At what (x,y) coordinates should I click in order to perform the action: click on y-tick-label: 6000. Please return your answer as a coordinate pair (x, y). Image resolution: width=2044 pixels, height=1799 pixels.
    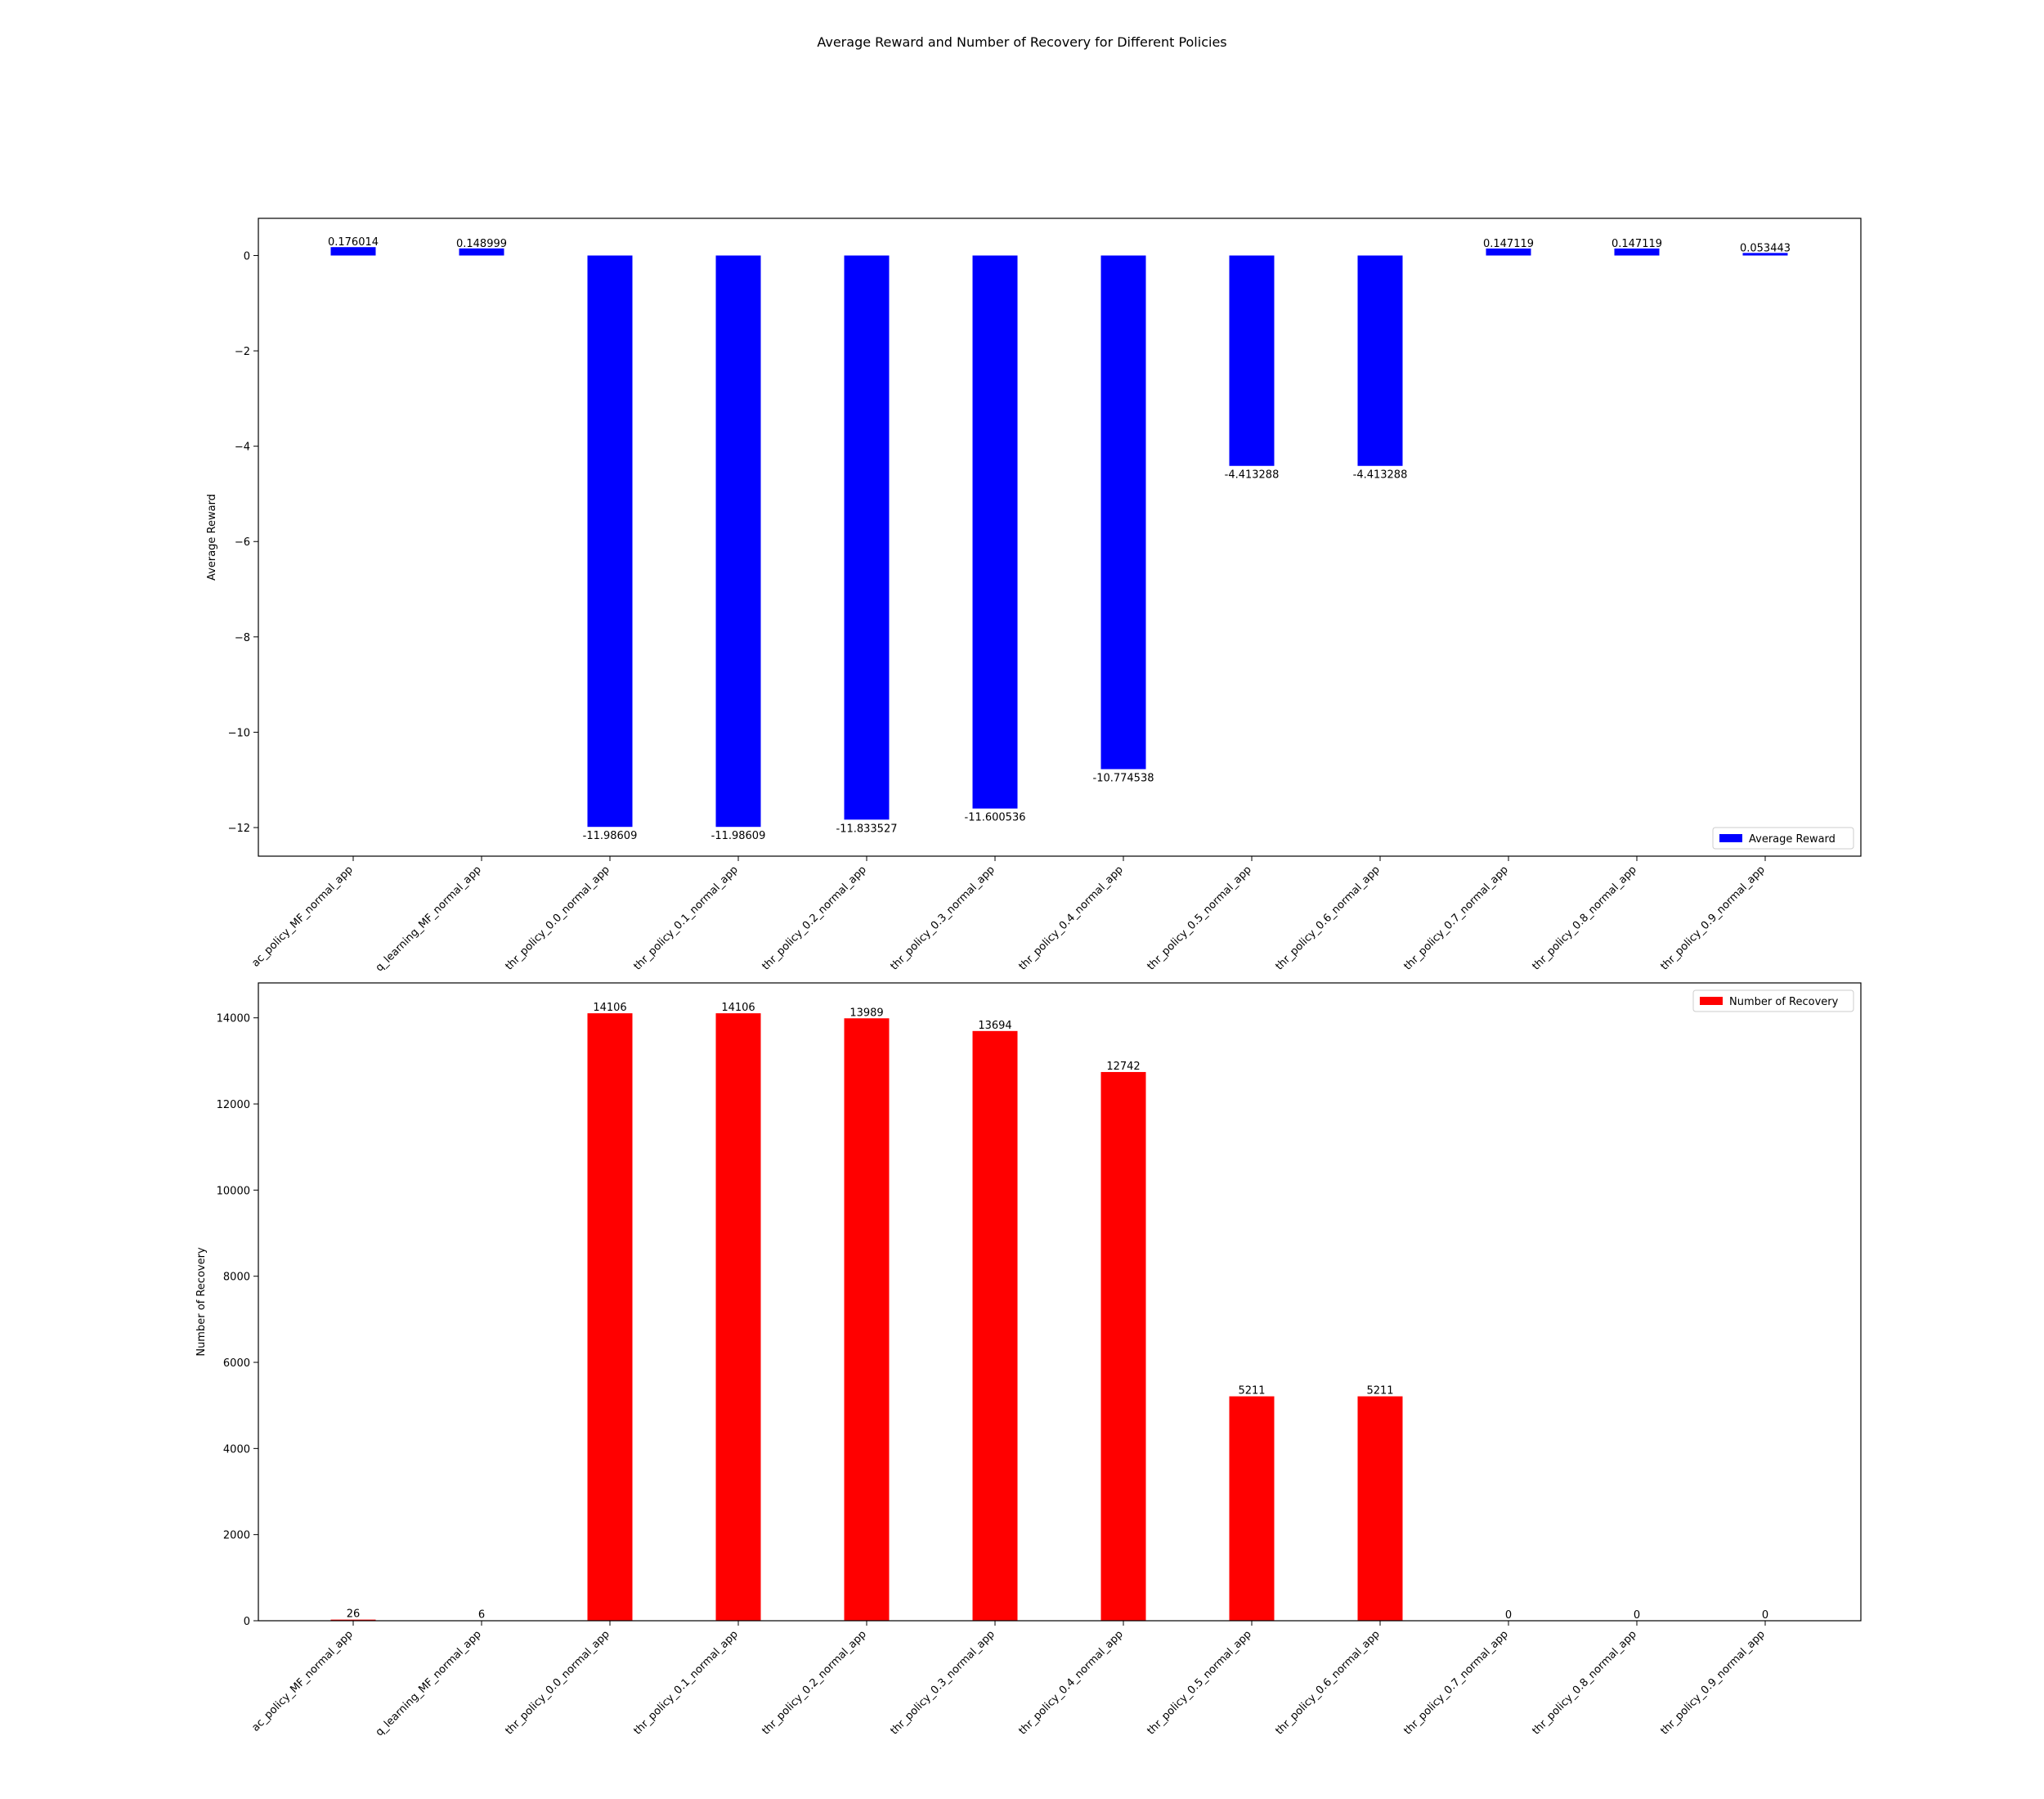
    Looking at the image, I should click on (236, 1363).